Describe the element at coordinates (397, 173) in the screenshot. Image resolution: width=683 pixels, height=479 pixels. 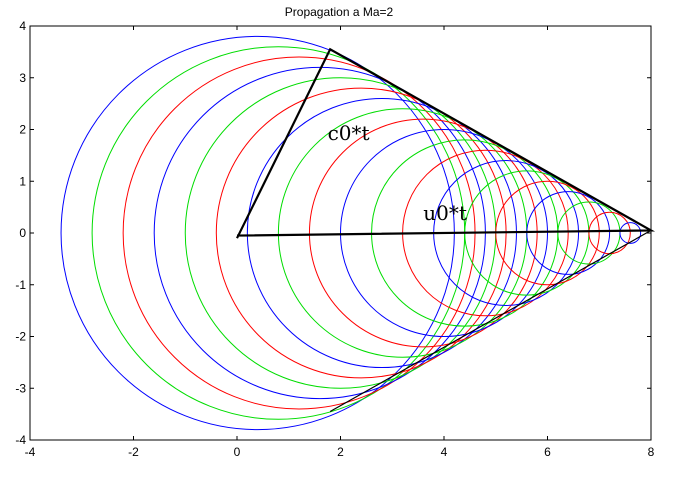
I see `annotations: c0*t u0*t` at that location.